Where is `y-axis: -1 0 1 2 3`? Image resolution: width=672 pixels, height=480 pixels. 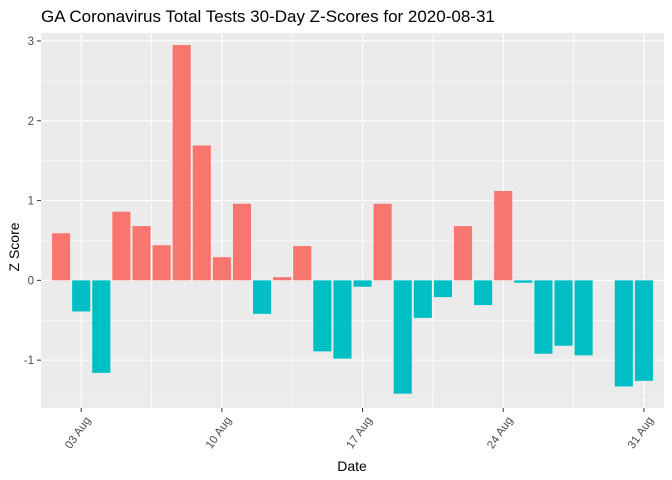 y-axis: -1 0 1 2 3 is located at coordinates (32, 201).